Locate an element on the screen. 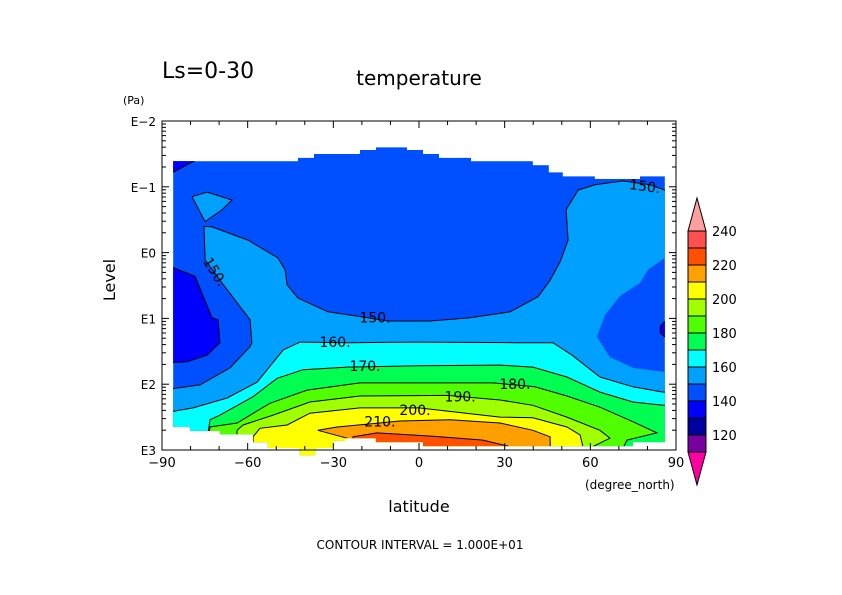 Image resolution: width=842 pixels, height=595 pixels. chart-subtitle: Ls=0-30 is located at coordinates (208, 71).